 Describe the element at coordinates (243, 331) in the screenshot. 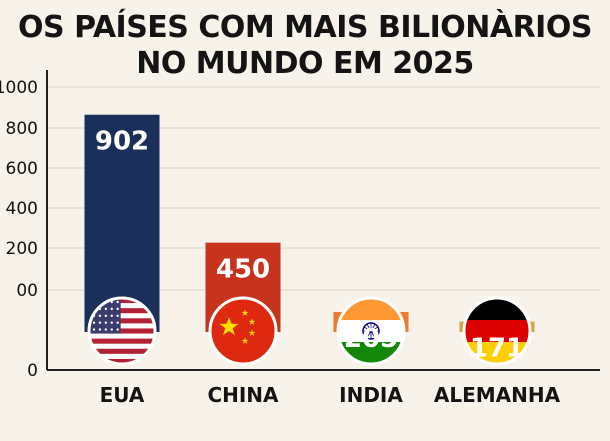

I see `china-flag` at that location.